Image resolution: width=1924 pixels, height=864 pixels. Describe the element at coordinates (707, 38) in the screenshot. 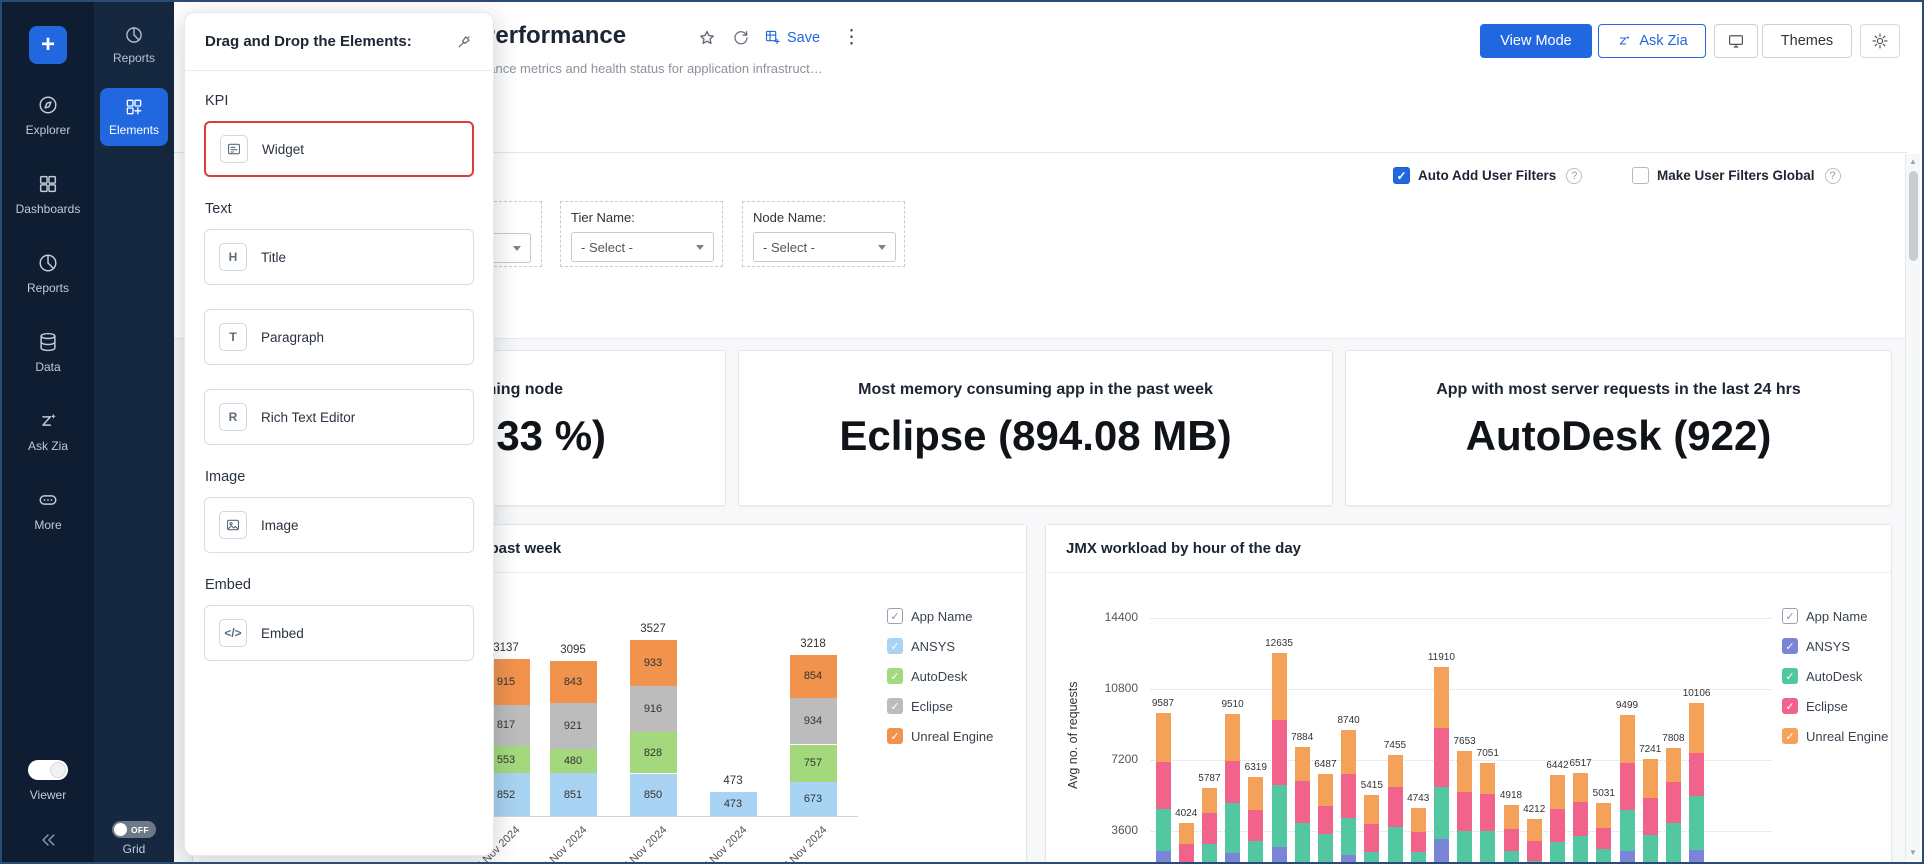

I see `favorite-star-icon` at that location.